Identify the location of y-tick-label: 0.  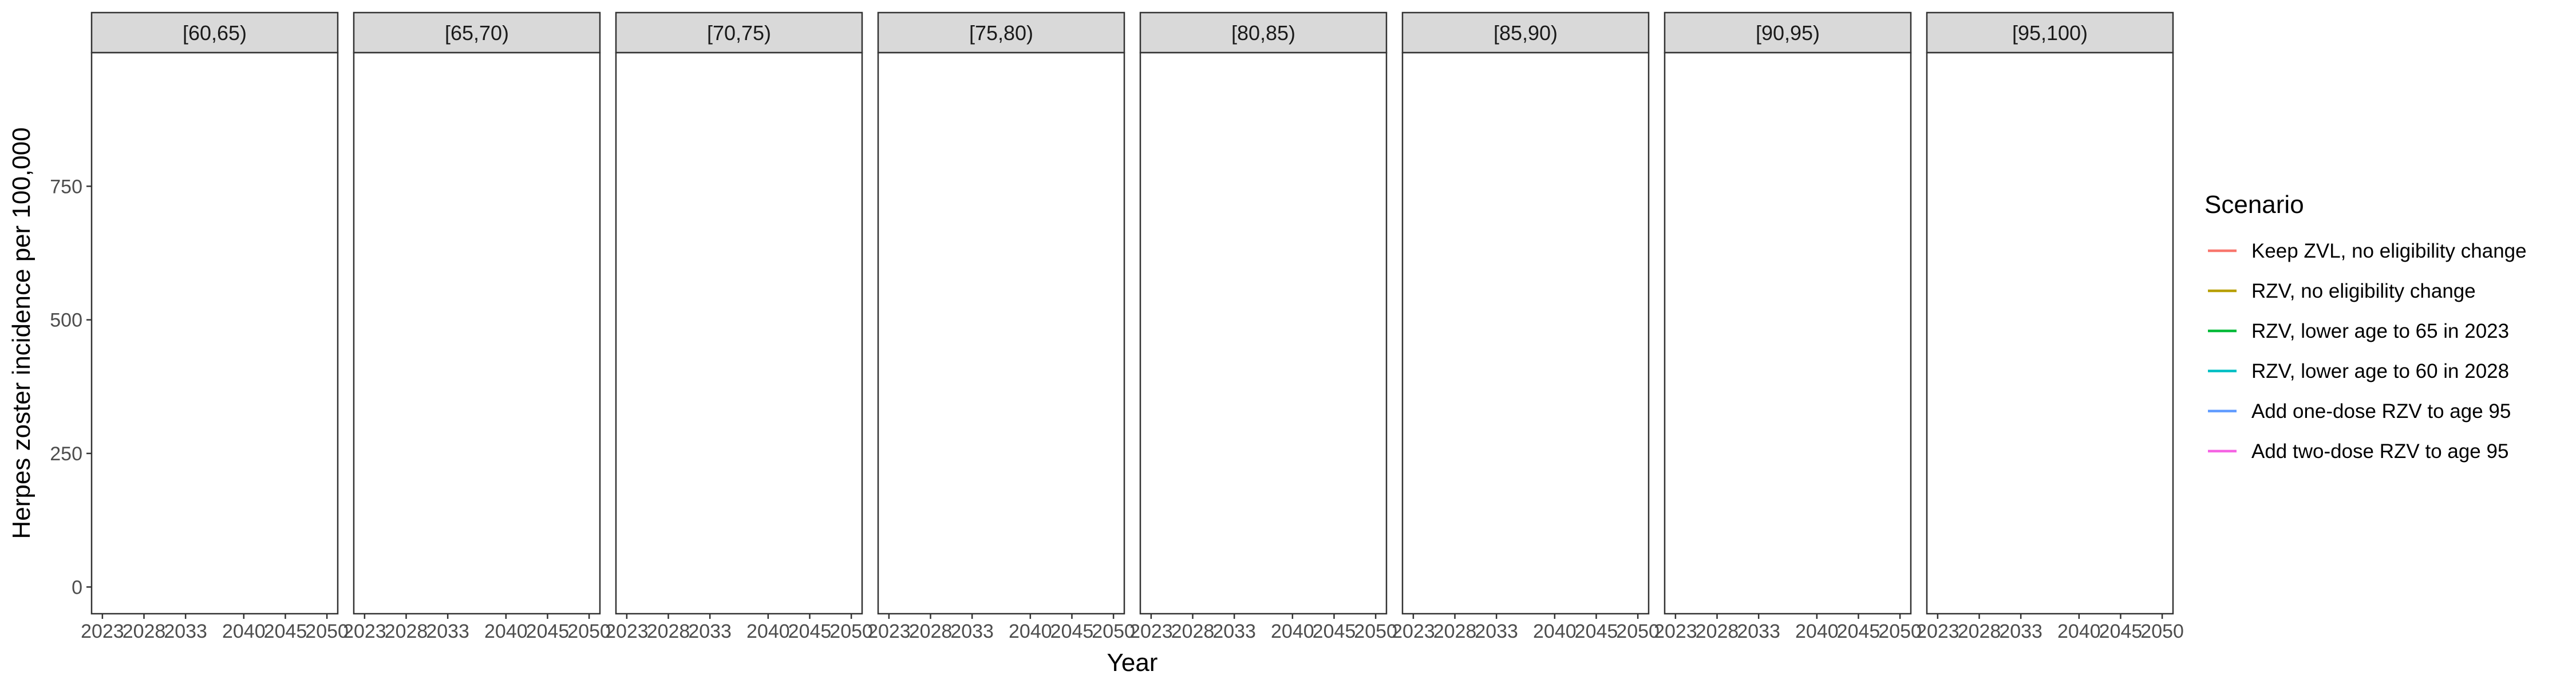
(77, 587).